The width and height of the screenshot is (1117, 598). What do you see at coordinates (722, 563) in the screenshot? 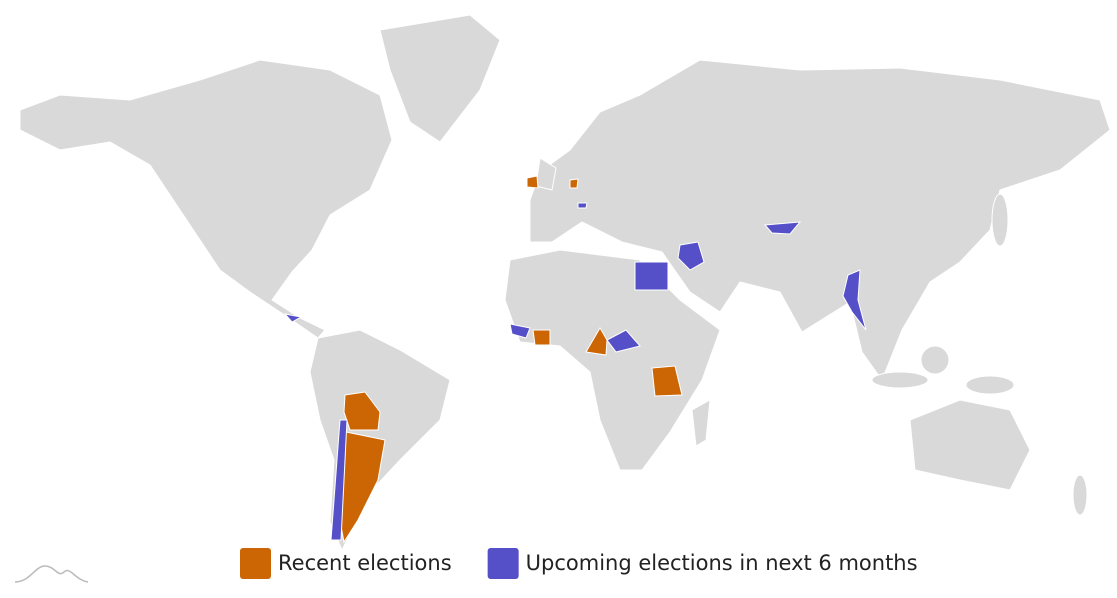
I see `legend-label: Upcoming elections in next 6 months` at bounding box center [722, 563].